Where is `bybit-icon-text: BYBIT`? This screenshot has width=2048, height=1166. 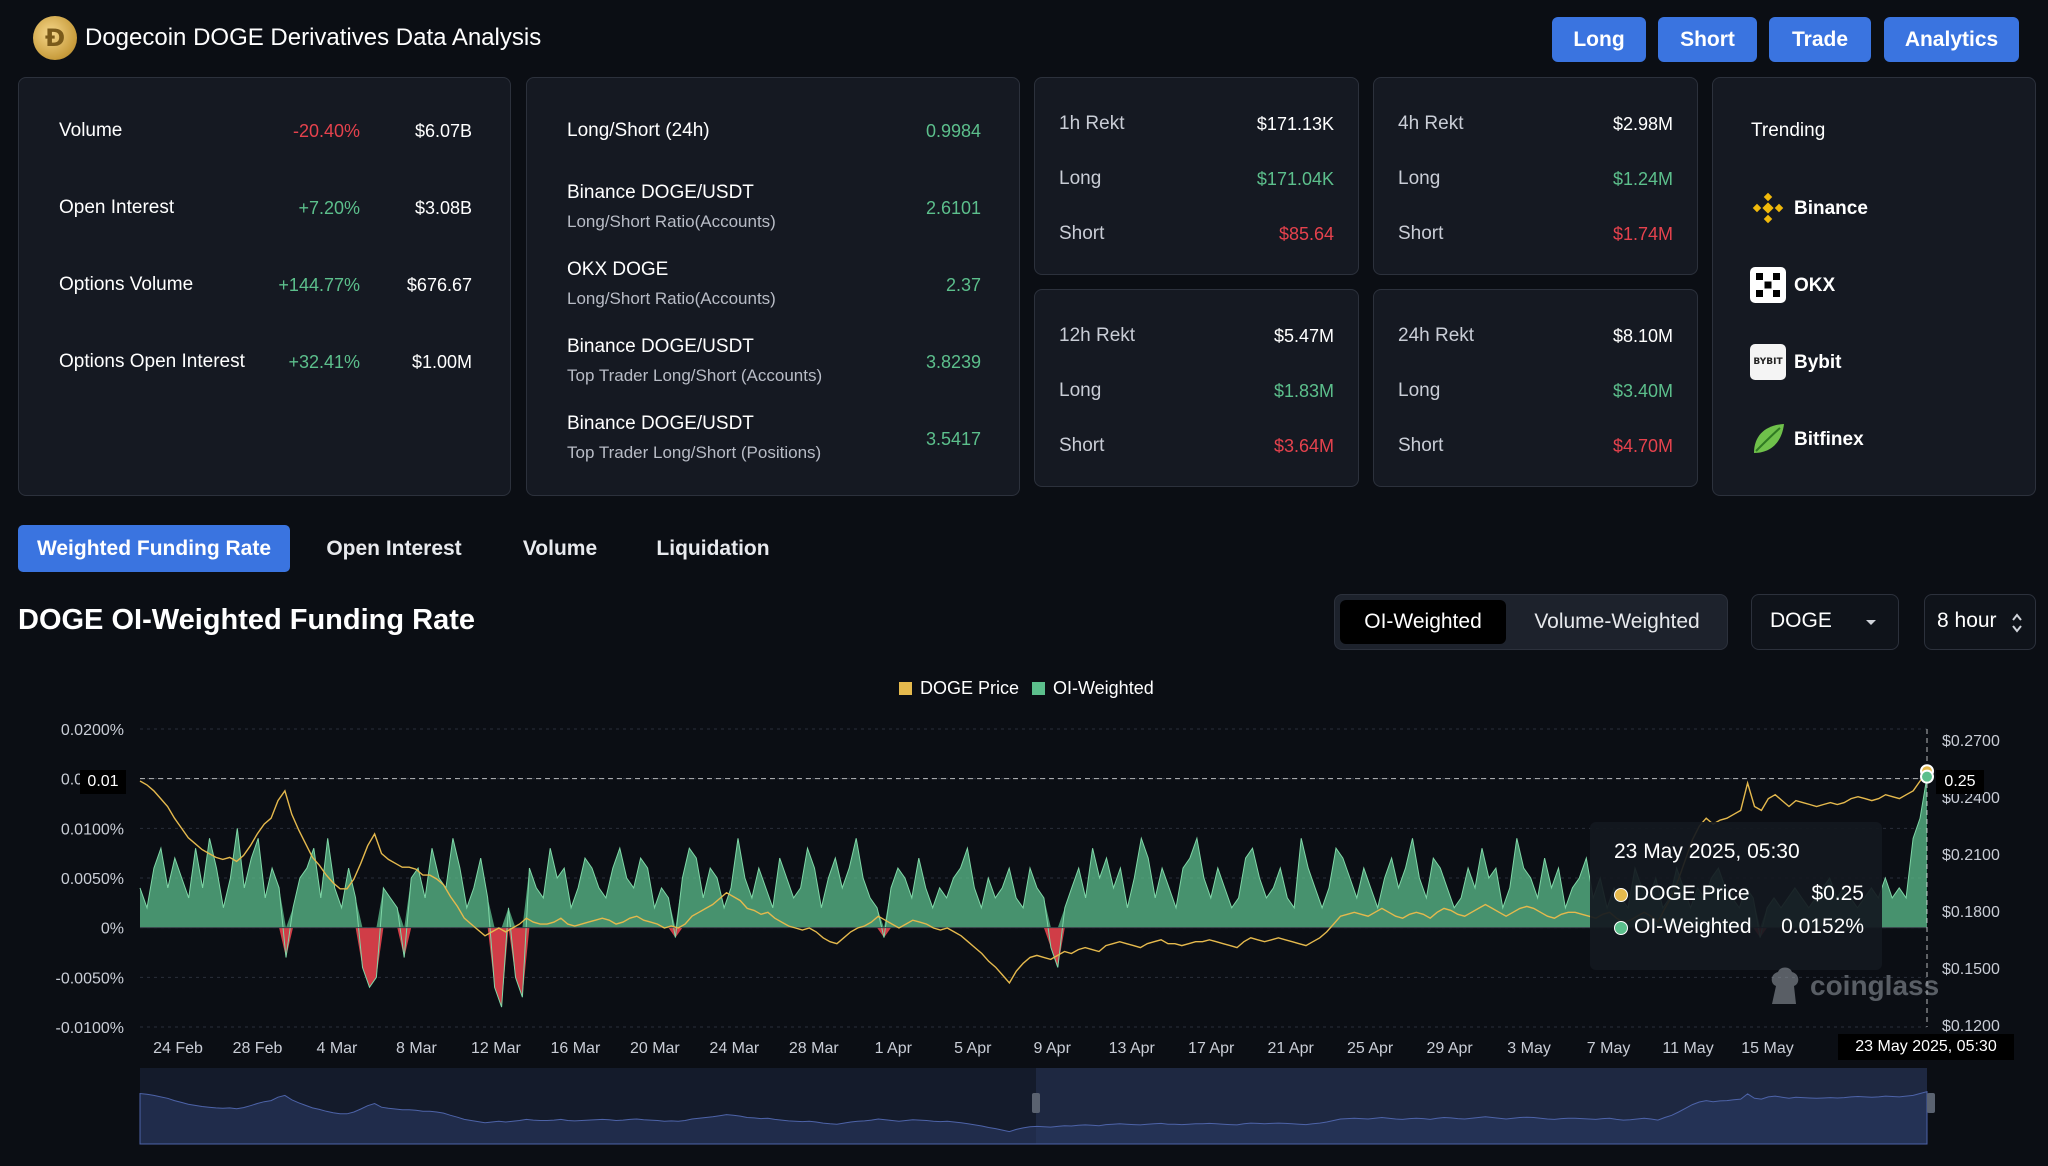
bybit-icon-text: BYBIT is located at coordinates (1768, 362).